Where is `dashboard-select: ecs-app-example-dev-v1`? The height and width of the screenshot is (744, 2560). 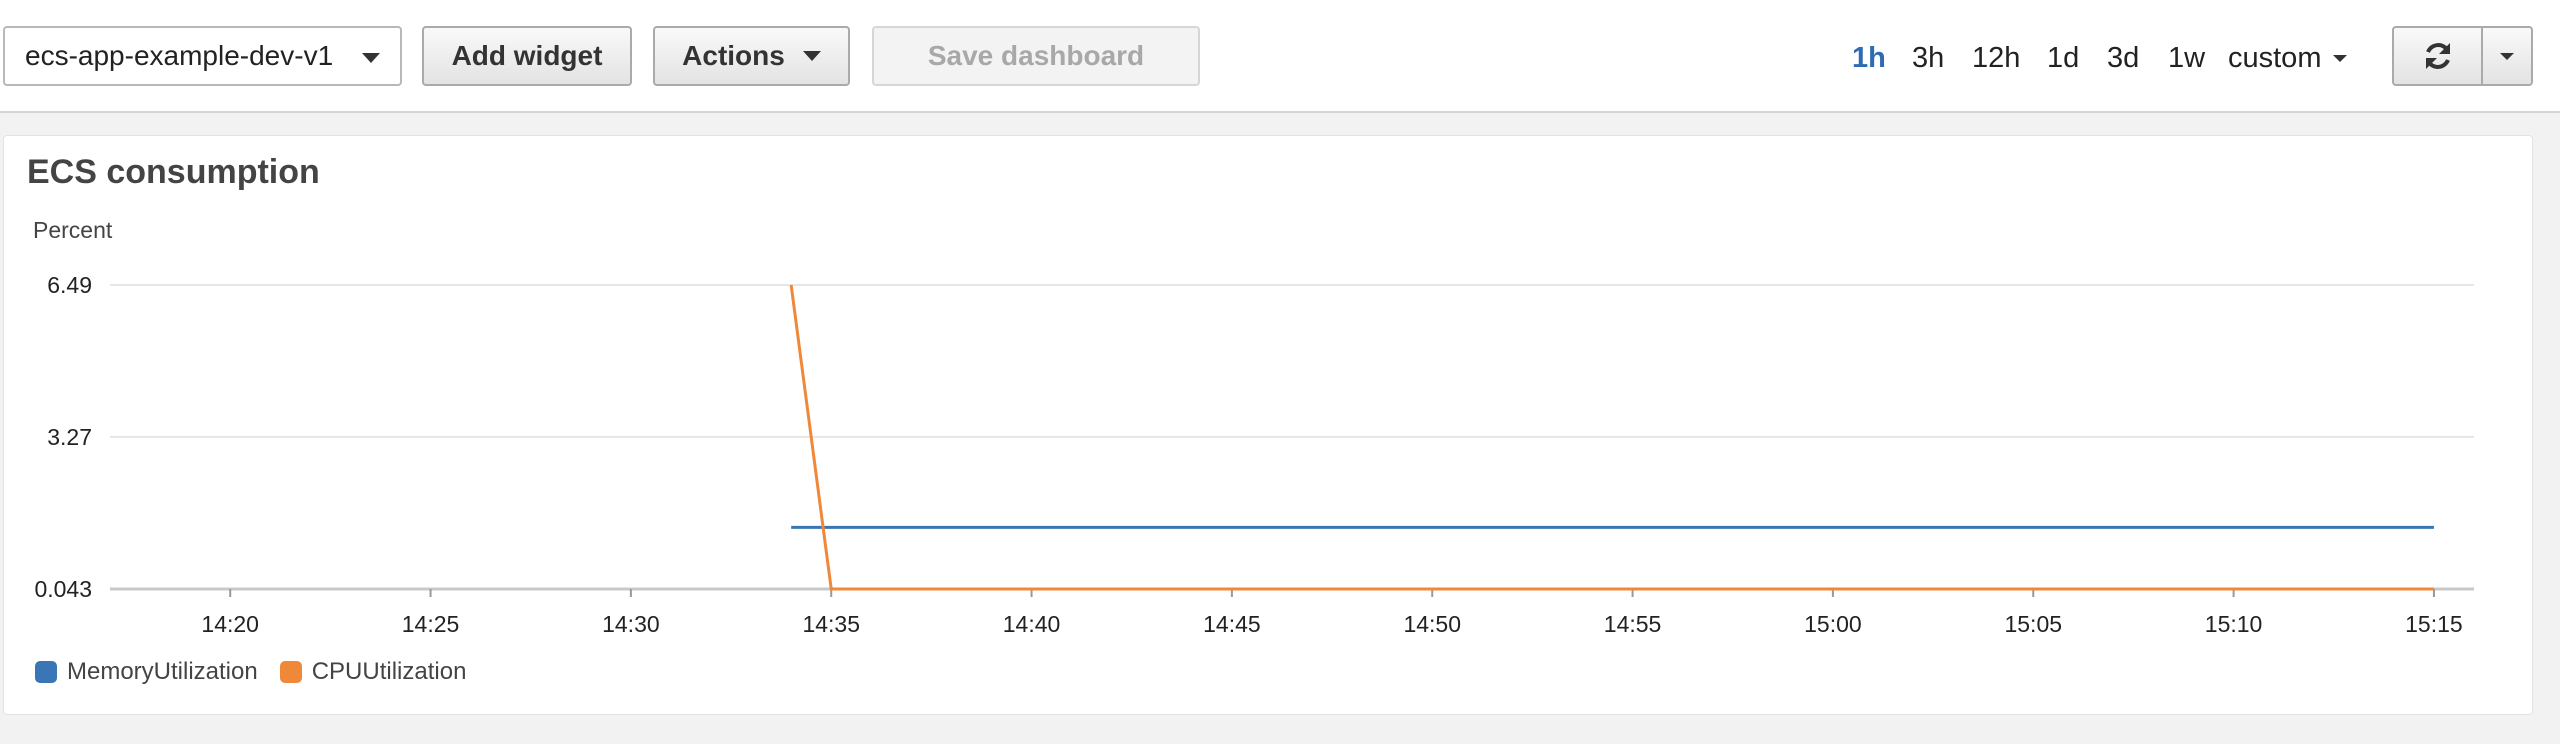
dashboard-select: ecs-app-example-dev-v1 is located at coordinates (202, 56).